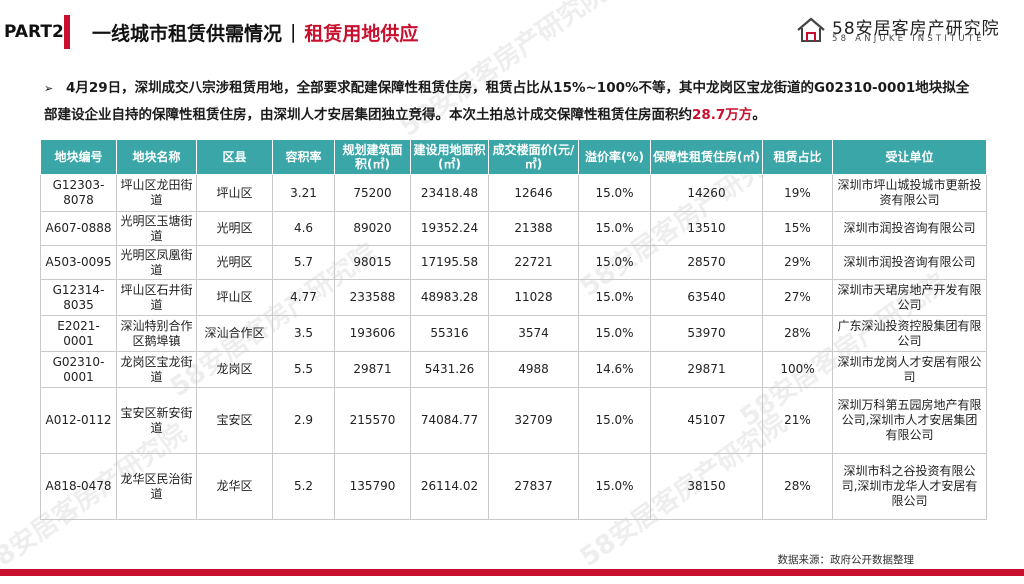 The image size is (1024, 584). What do you see at coordinates (372, 297) in the screenshot?
I see `table-cell: 233588` at bounding box center [372, 297].